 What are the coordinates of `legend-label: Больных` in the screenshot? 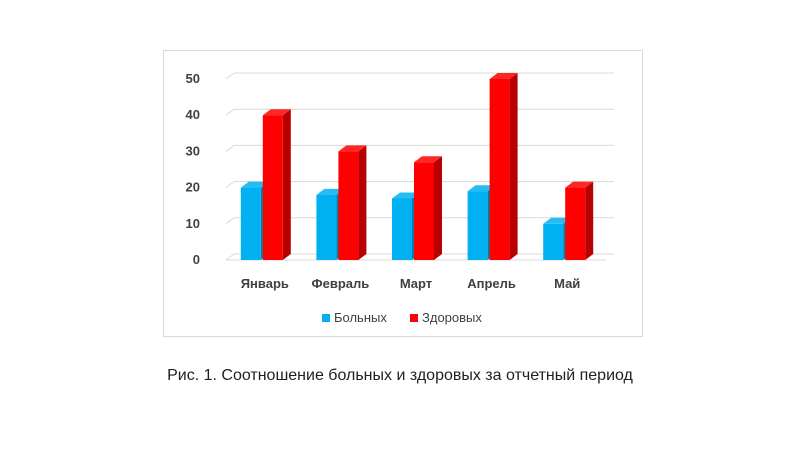 It's located at (360, 317).